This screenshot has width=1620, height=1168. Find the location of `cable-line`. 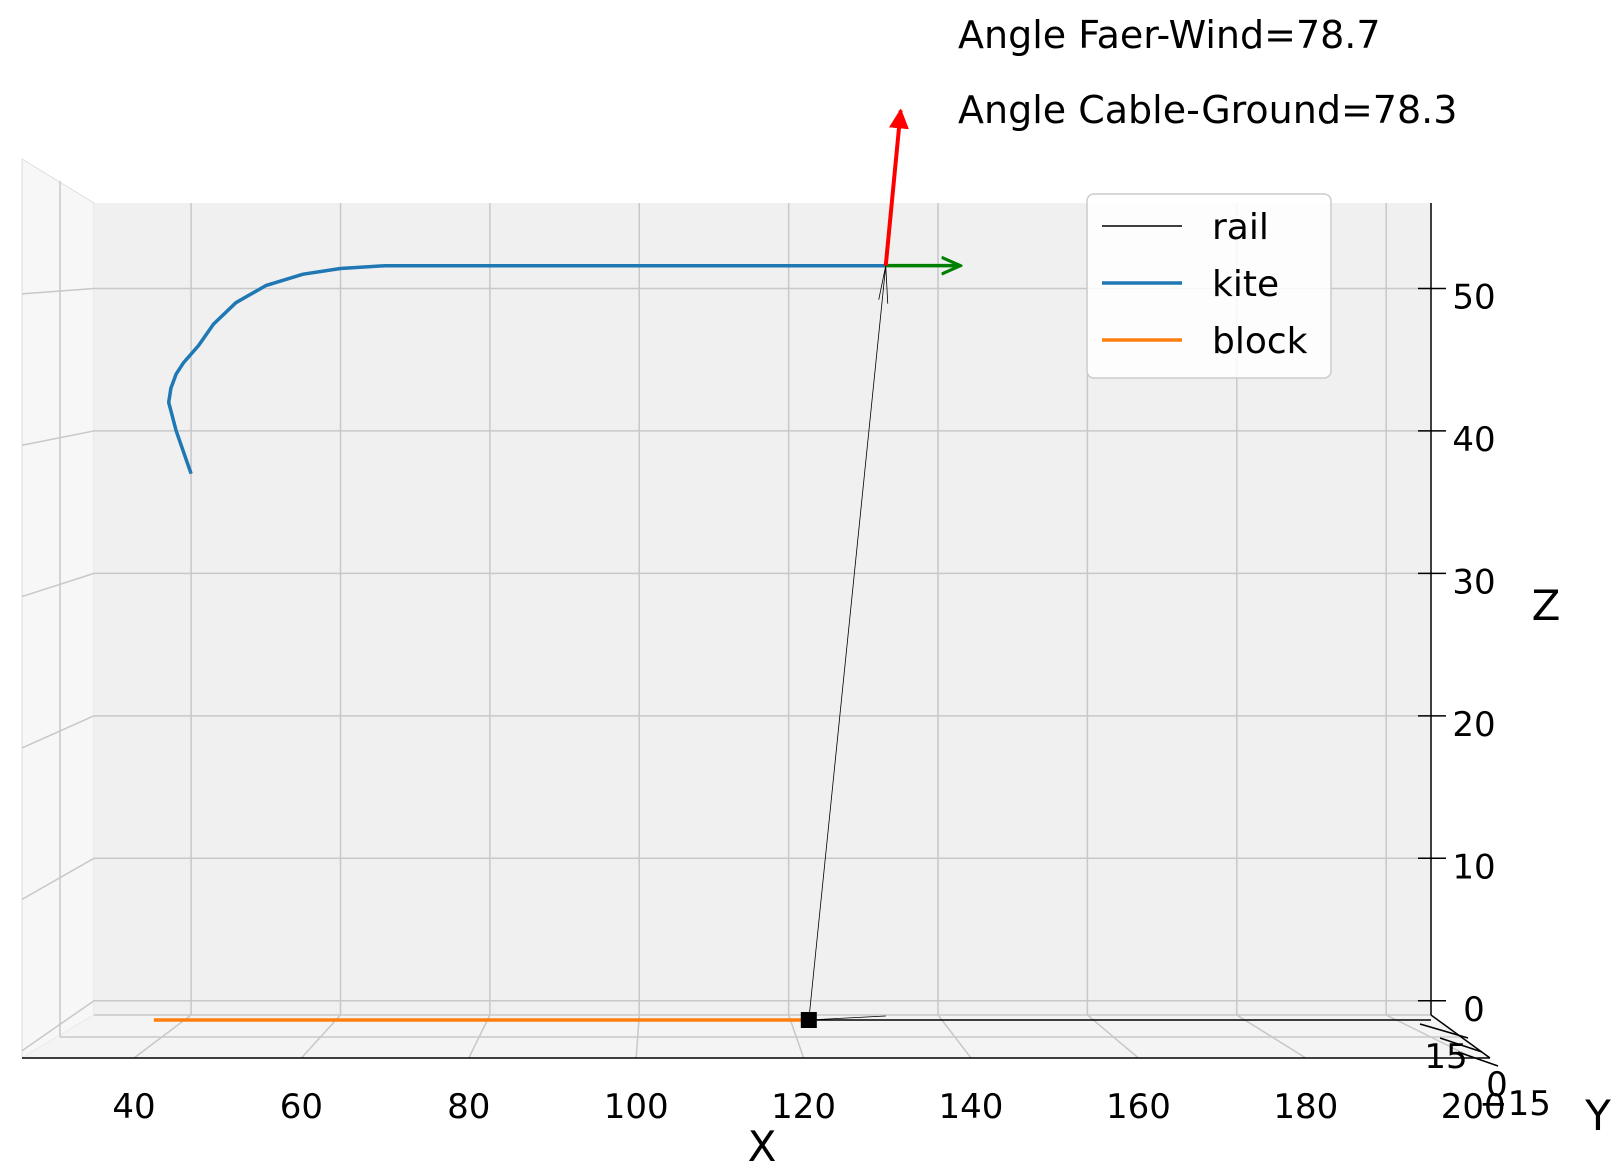

cable-line is located at coordinates (847, 643).